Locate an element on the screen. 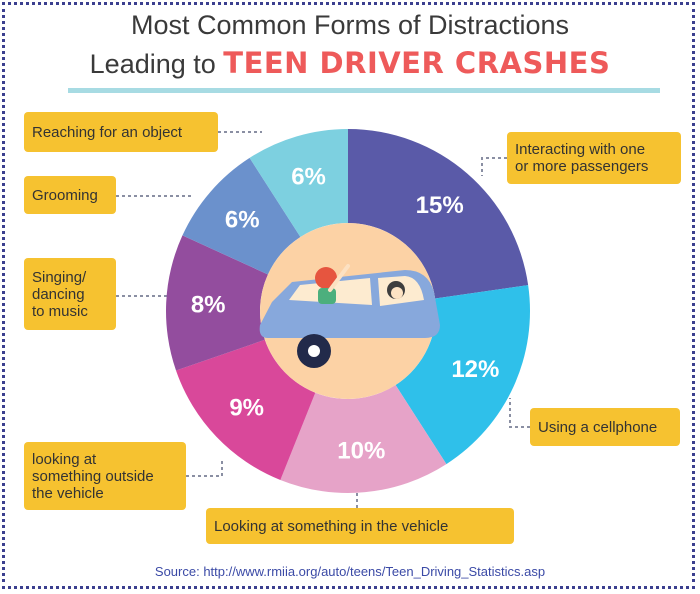 Image resolution: width=700 pixels, height=594 pixels. car-with-teens-icon is located at coordinates (349, 316).